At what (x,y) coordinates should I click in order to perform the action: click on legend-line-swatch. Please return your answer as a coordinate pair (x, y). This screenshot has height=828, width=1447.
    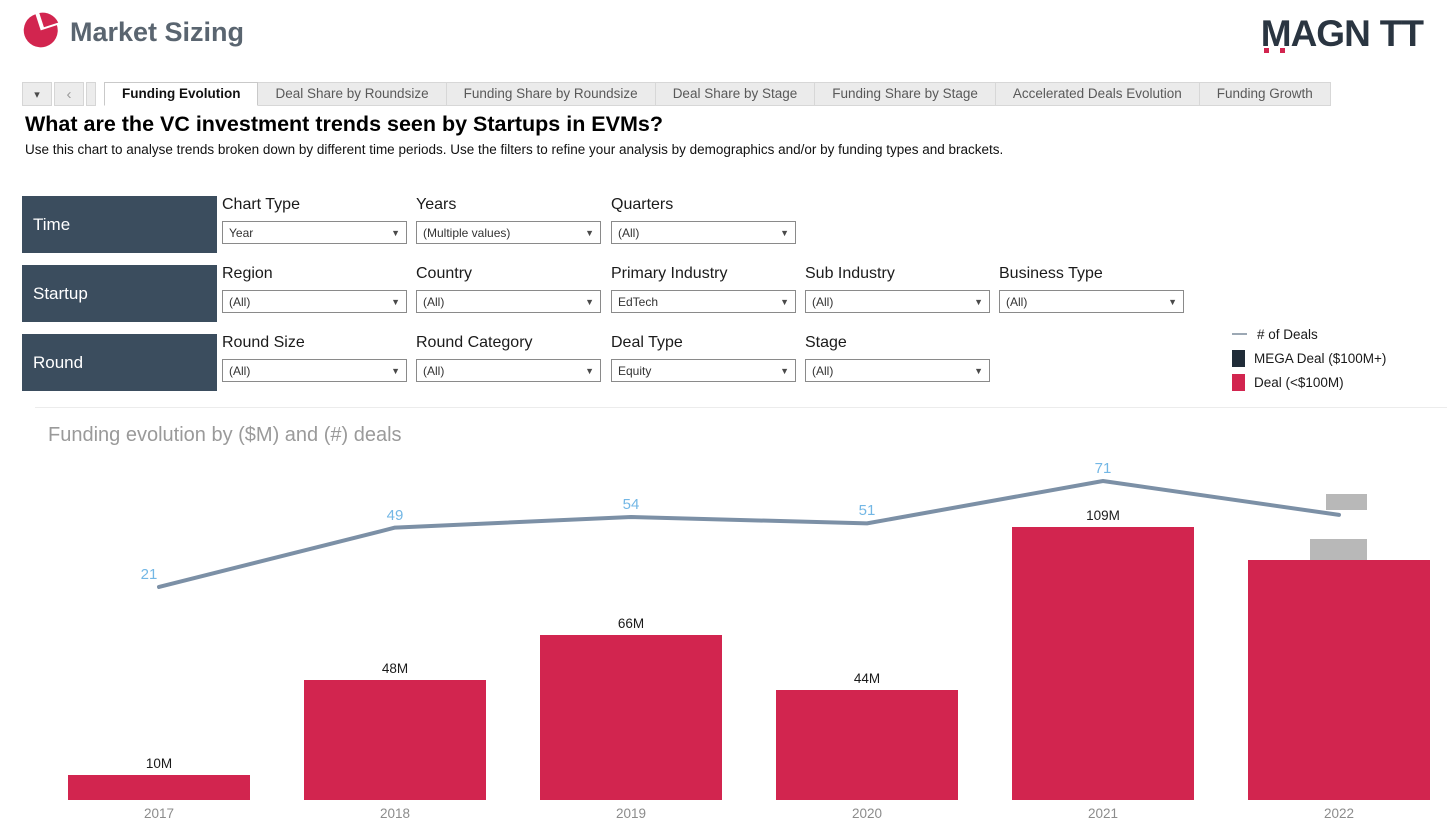
    Looking at the image, I should click on (1239, 334).